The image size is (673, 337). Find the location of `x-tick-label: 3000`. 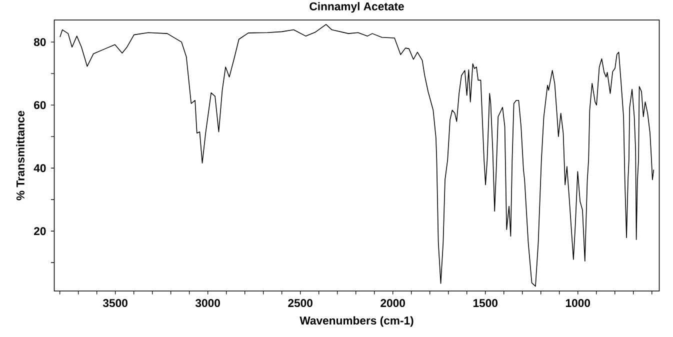

x-tick-label: 3000 is located at coordinates (207, 303).